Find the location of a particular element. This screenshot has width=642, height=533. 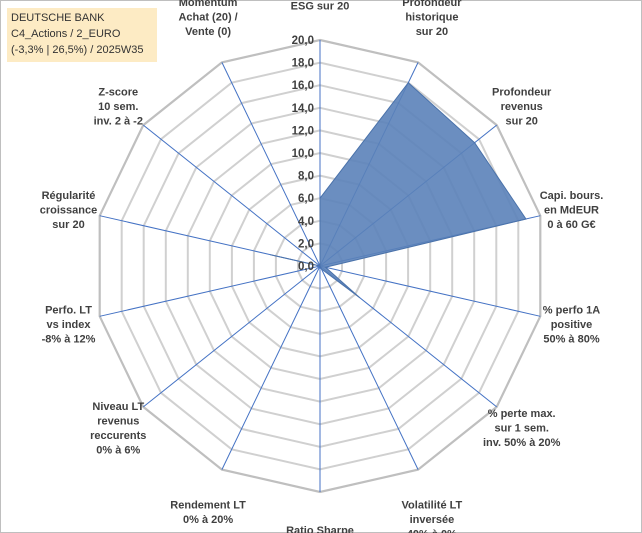

axis-label: NoteESG sur 20 is located at coordinates (320, 6).